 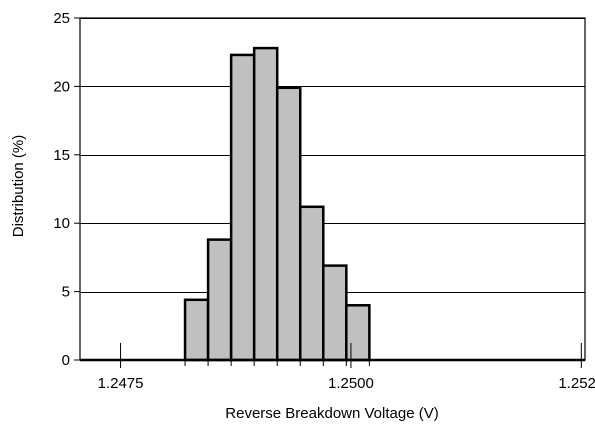 What do you see at coordinates (331, 413) in the screenshot?
I see `x-axis-label: Reverse Breakdown Voltage (V)` at bounding box center [331, 413].